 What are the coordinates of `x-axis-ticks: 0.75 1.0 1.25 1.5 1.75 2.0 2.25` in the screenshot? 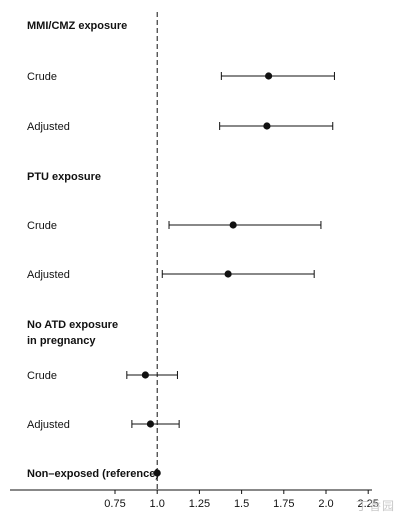 It's located at (241, 500).